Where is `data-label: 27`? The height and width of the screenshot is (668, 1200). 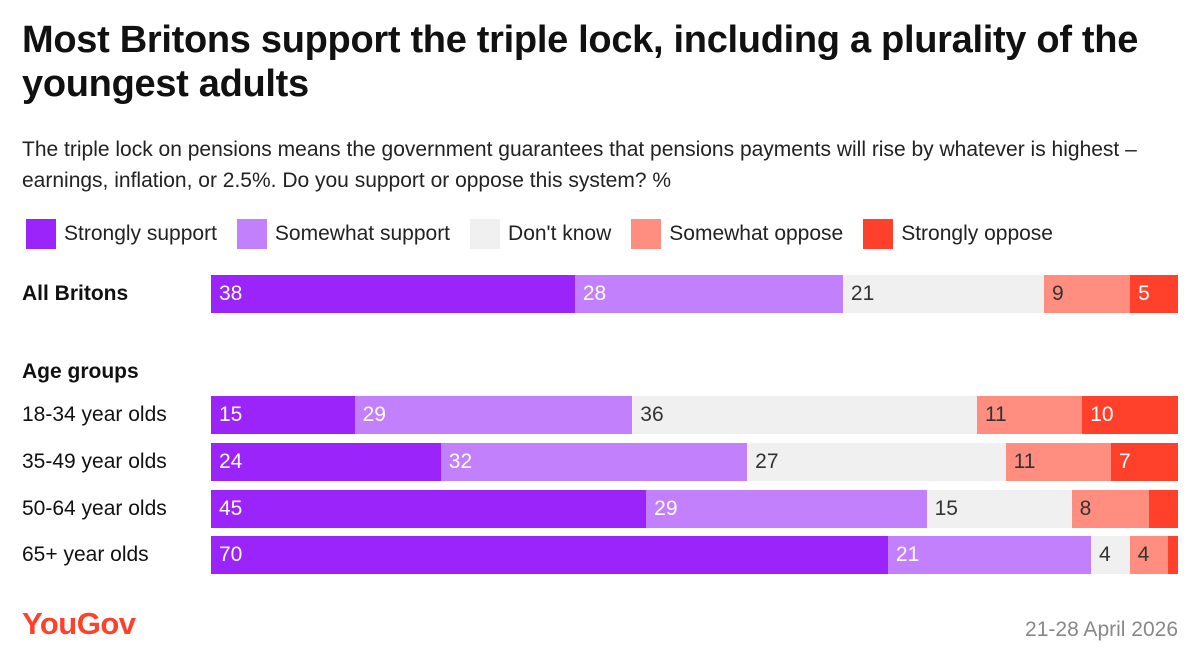 data-label: 27 is located at coordinates (767, 461).